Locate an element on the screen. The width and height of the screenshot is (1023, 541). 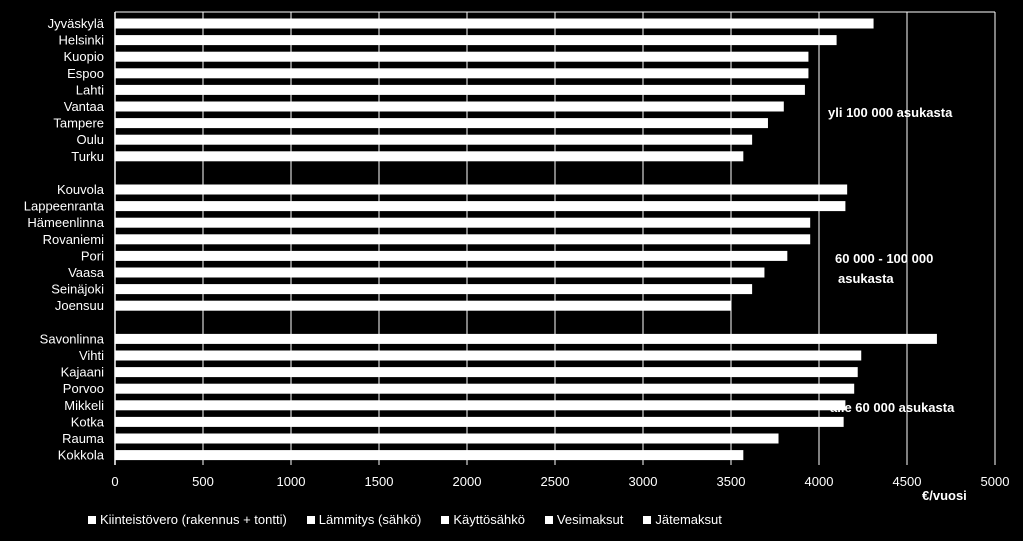
x-tick-label: 2500 is located at coordinates (555, 481).